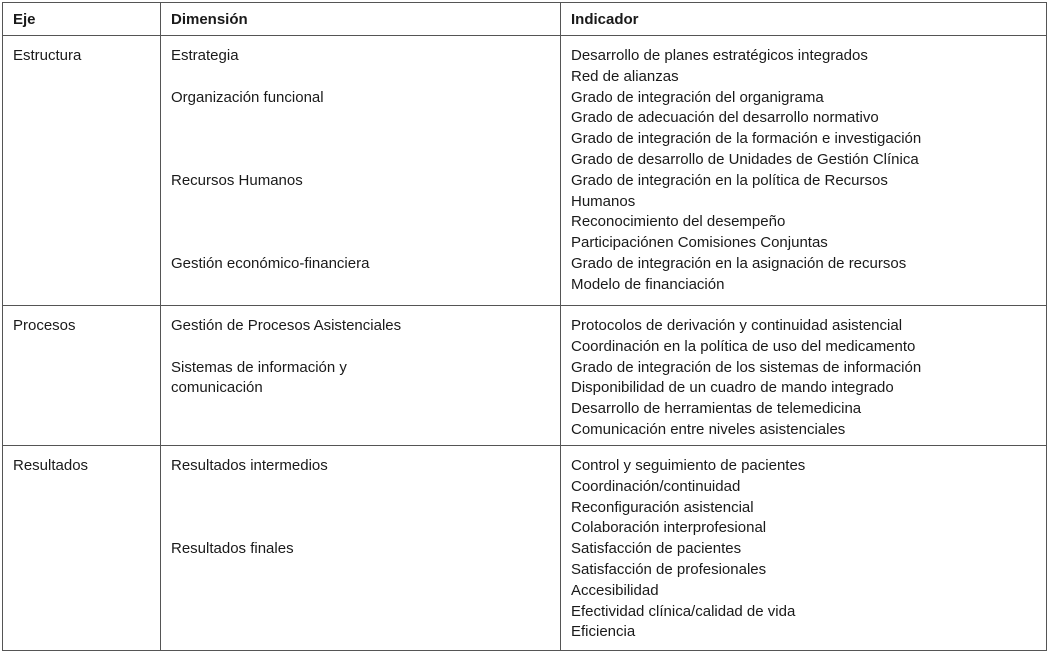 This screenshot has width=1050, height=654. Describe the element at coordinates (803, 19) in the screenshot. I see `header-indicador: Indicador` at that location.